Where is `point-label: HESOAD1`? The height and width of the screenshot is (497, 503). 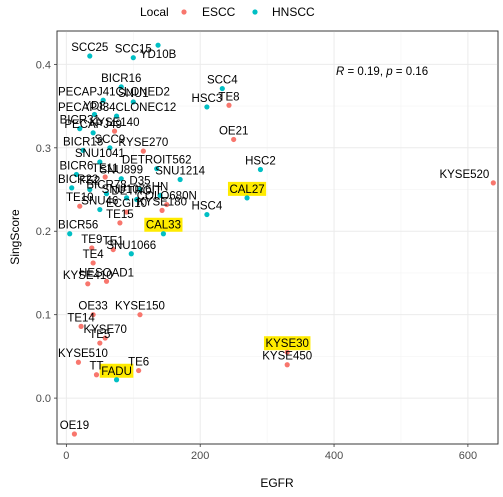
point-label: HESOAD1 is located at coordinates (106, 273).